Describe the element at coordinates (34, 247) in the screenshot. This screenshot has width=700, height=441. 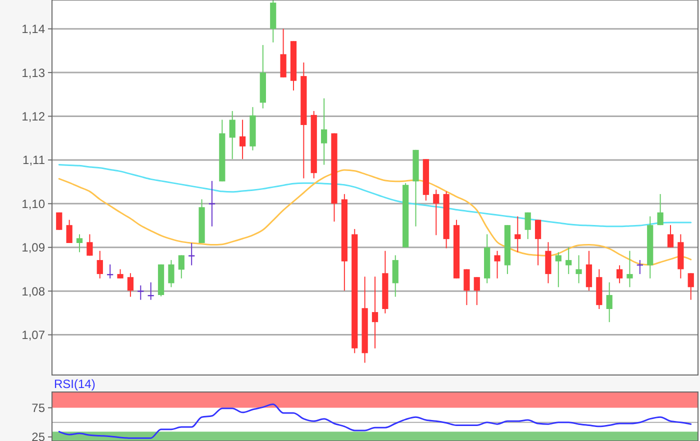
I see `y-tick-label: 1,09` at that location.